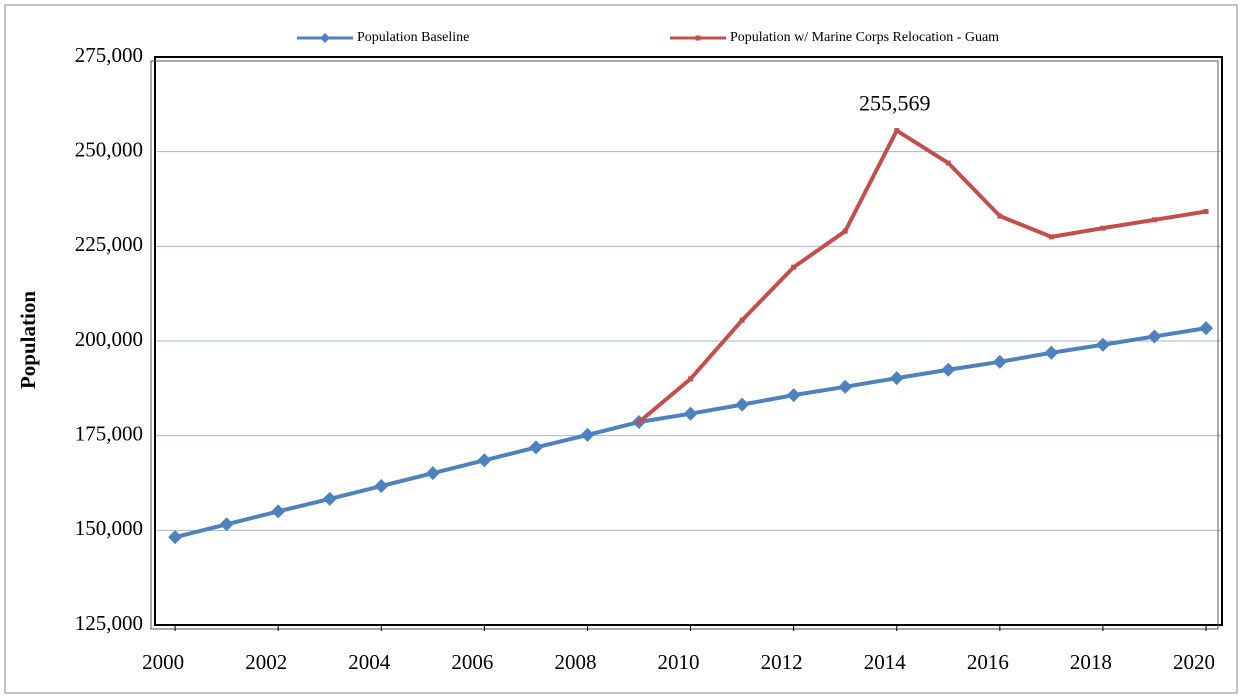  I want to click on x-tick-label: 2010, so click(679, 662).